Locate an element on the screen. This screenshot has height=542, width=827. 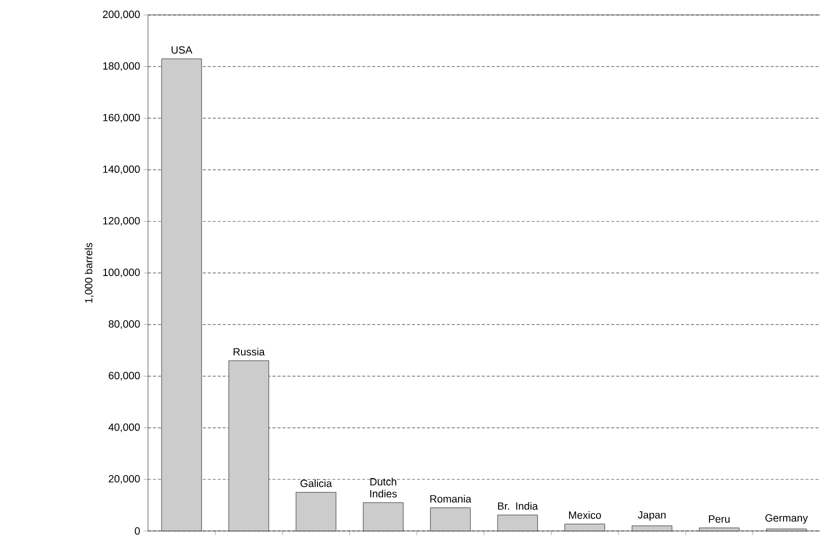
y-tick-label: 140,000 is located at coordinates (121, 169).